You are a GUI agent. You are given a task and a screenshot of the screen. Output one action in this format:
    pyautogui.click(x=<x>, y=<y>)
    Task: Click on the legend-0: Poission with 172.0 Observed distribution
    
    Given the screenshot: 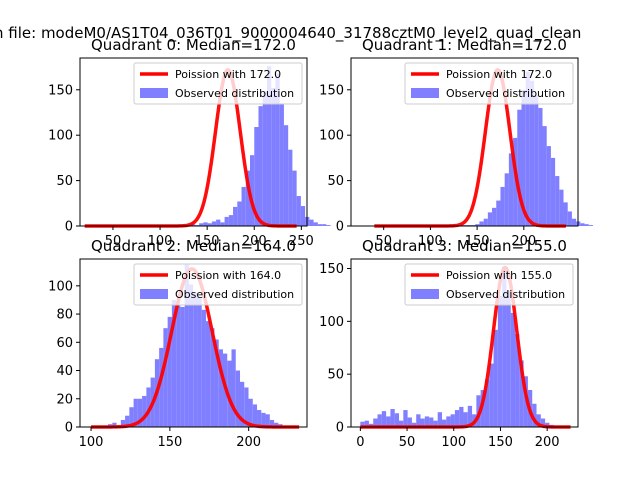 What is the action you would take?
    pyautogui.click(x=218, y=83)
    